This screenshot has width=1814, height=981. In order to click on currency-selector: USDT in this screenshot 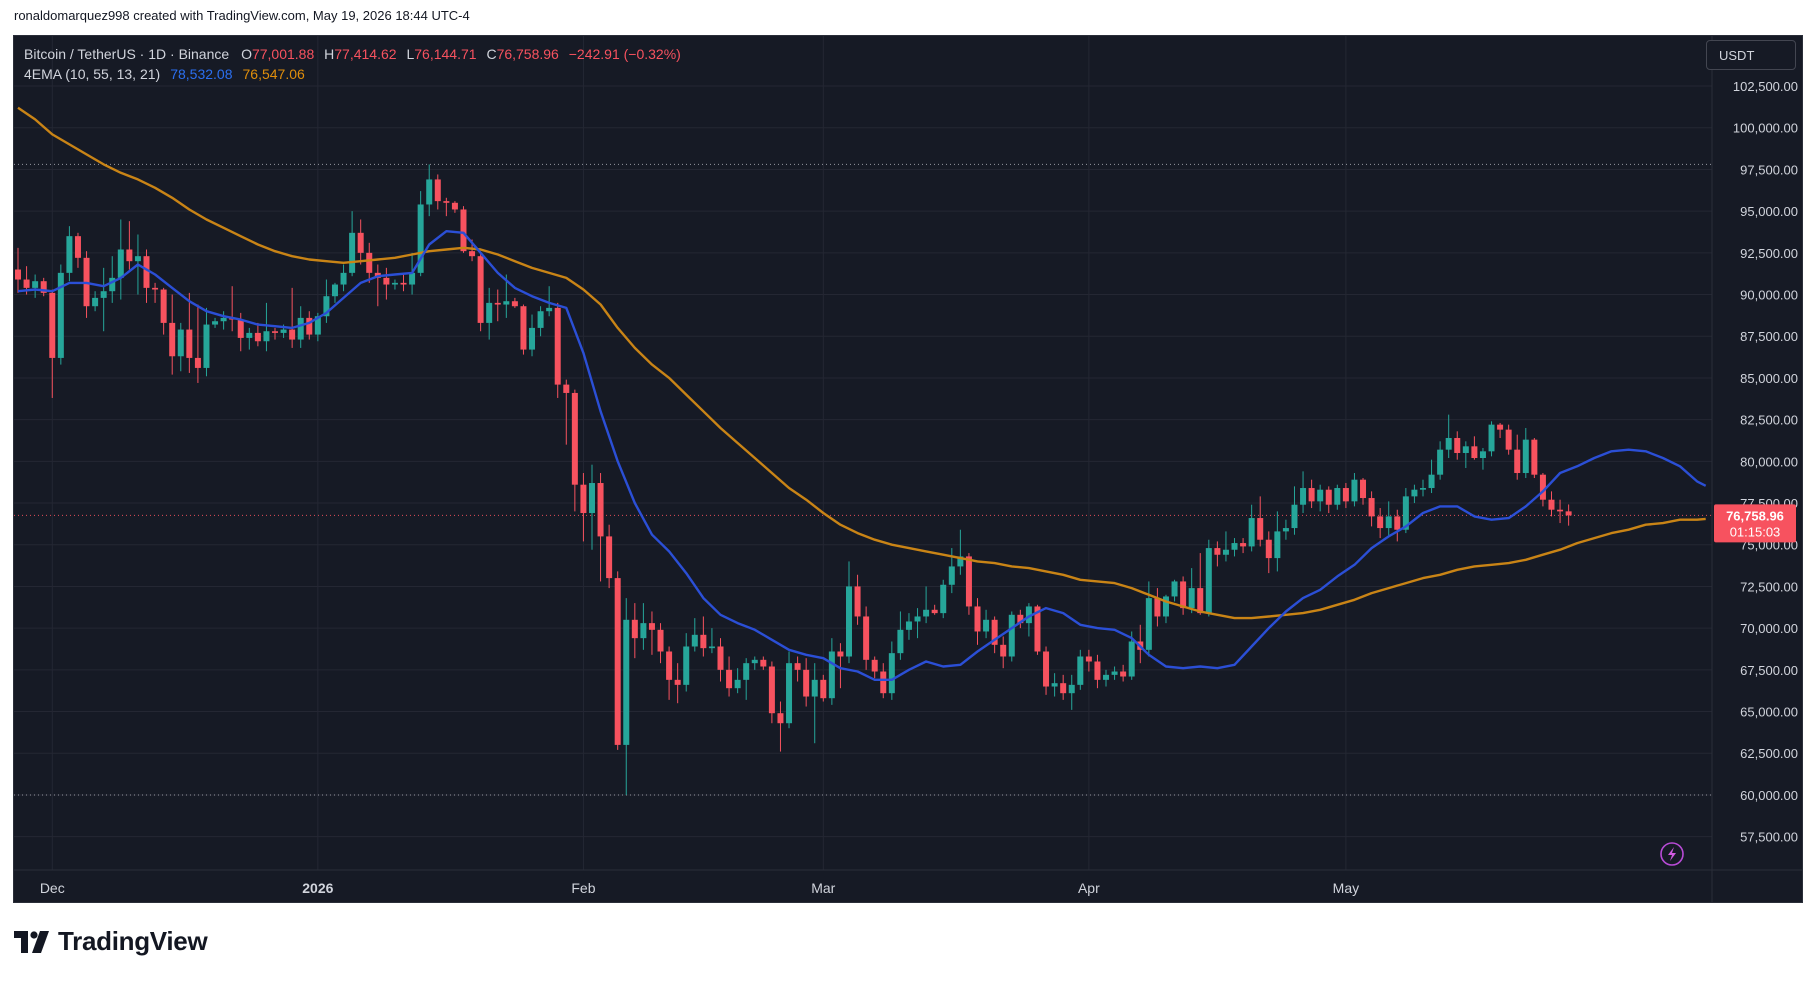, I will do `click(1751, 55)`.